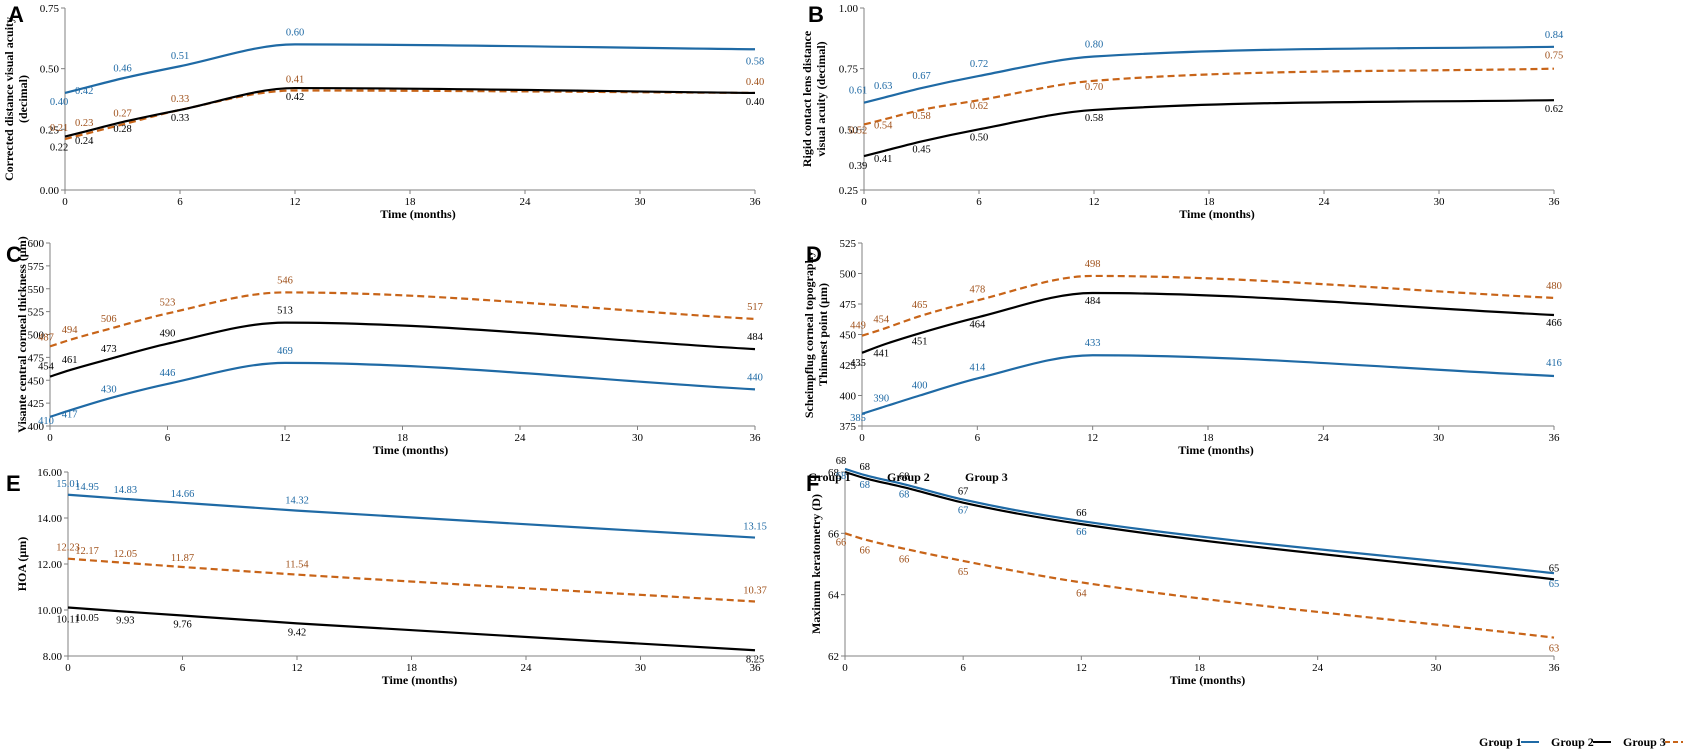  I want to click on y-tick-label: 0.25, so click(50, 130).